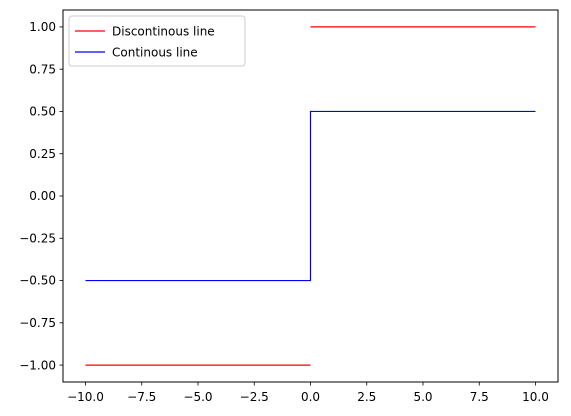 The height and width of the screenshot is (416, 571). I want to click on y-tick-label: 0.75, so click(42, 69).